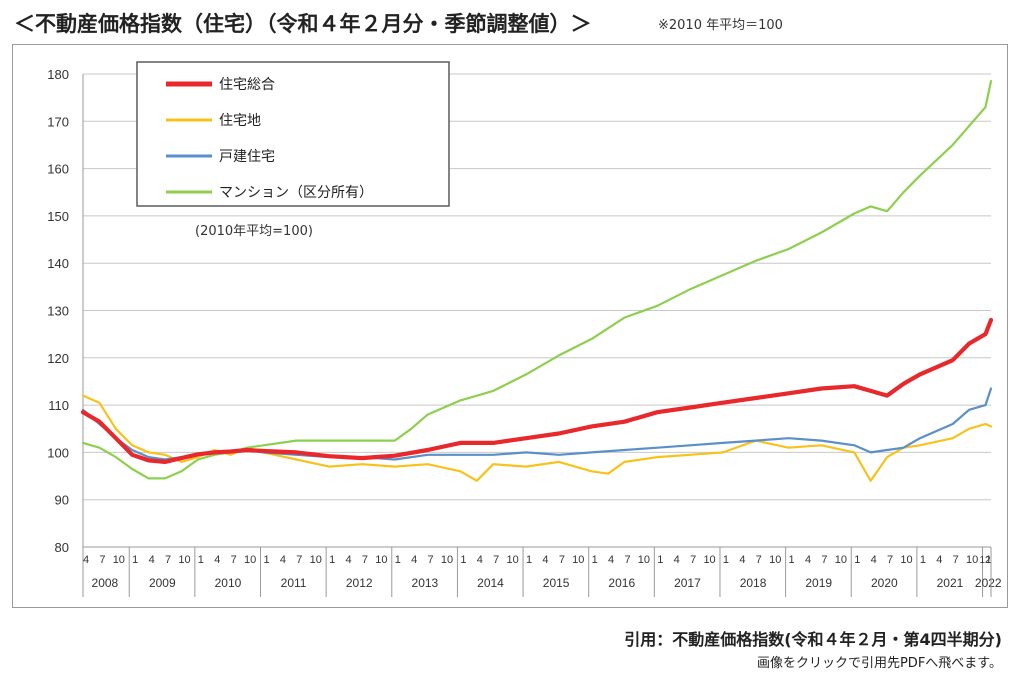  What do you see at coordinates (884, 583) in the screenshot?
I see `x-year-label: 2020` at bounding box center [884, 583].